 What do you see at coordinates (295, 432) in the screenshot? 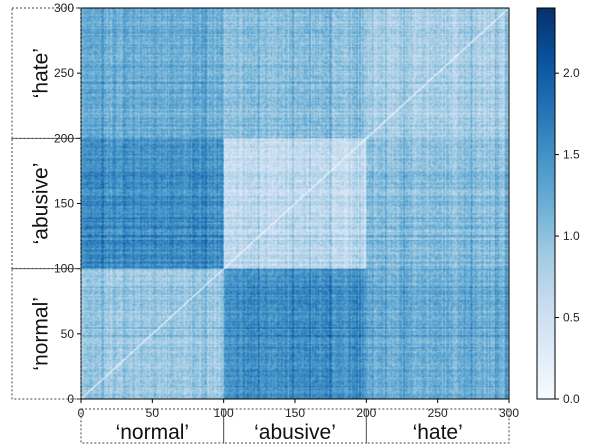
I see `x-group-label: ‘abusive’` at bounding box center [295, 432].